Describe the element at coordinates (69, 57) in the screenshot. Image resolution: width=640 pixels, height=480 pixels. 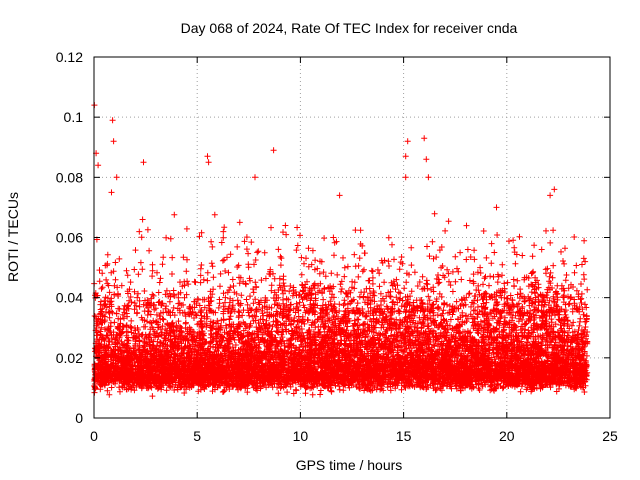
I see `y-tick-label: 0.12` at that location.